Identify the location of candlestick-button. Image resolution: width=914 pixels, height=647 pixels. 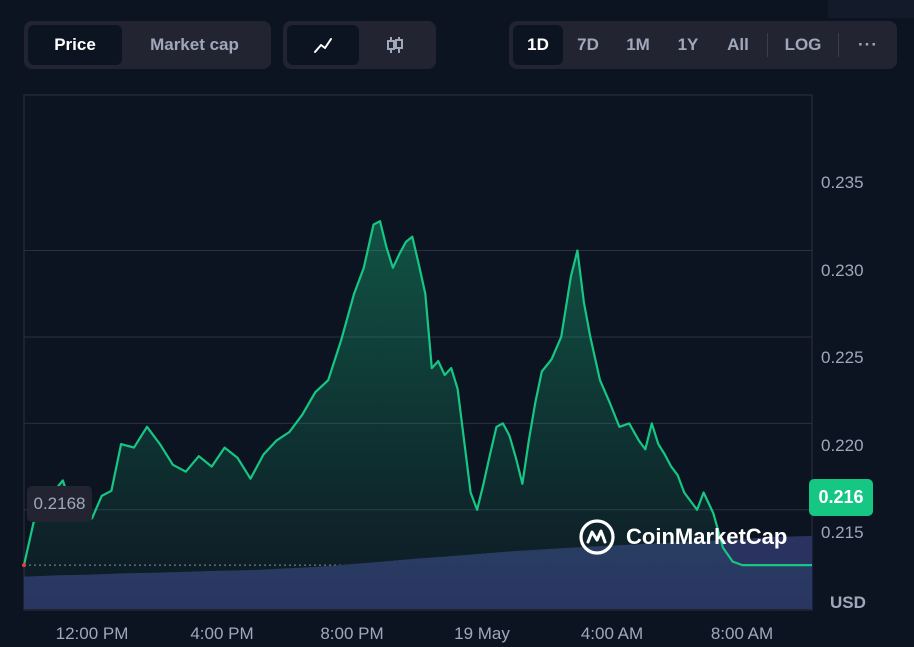
(395, 45).